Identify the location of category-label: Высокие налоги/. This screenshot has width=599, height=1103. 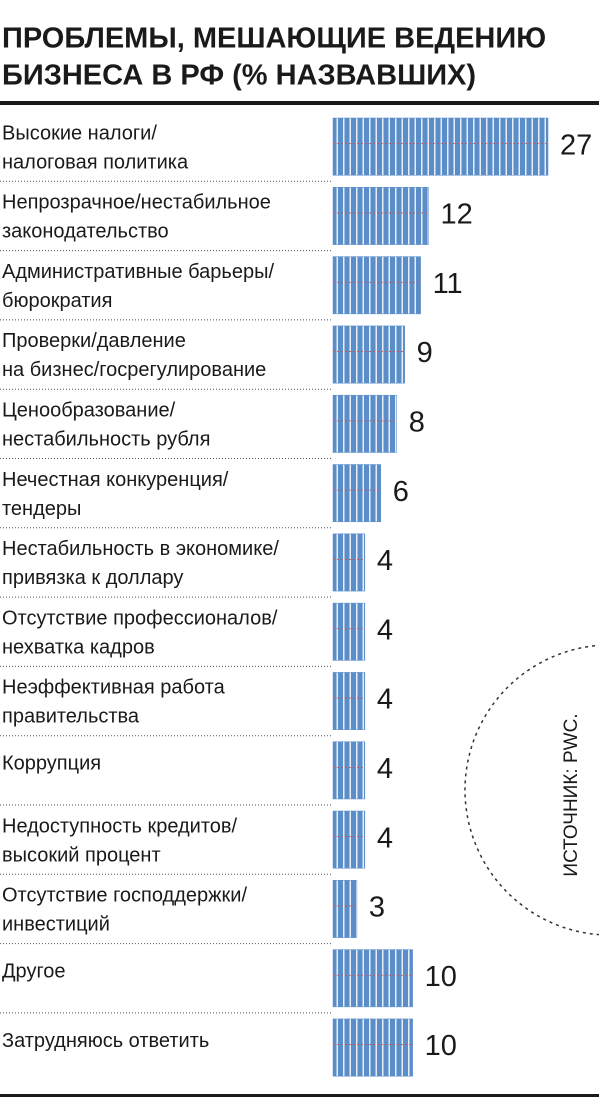
(79, 133).